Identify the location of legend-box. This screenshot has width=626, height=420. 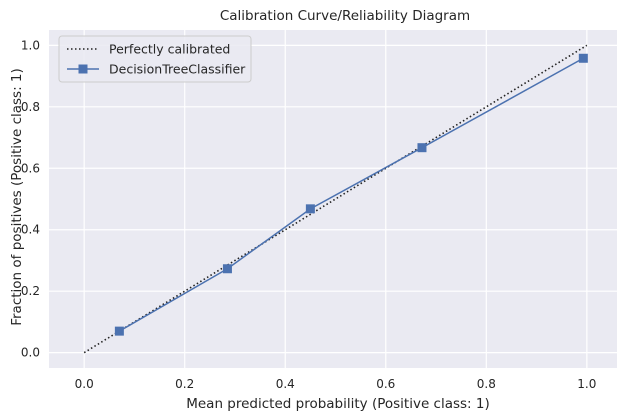
(155, 59).